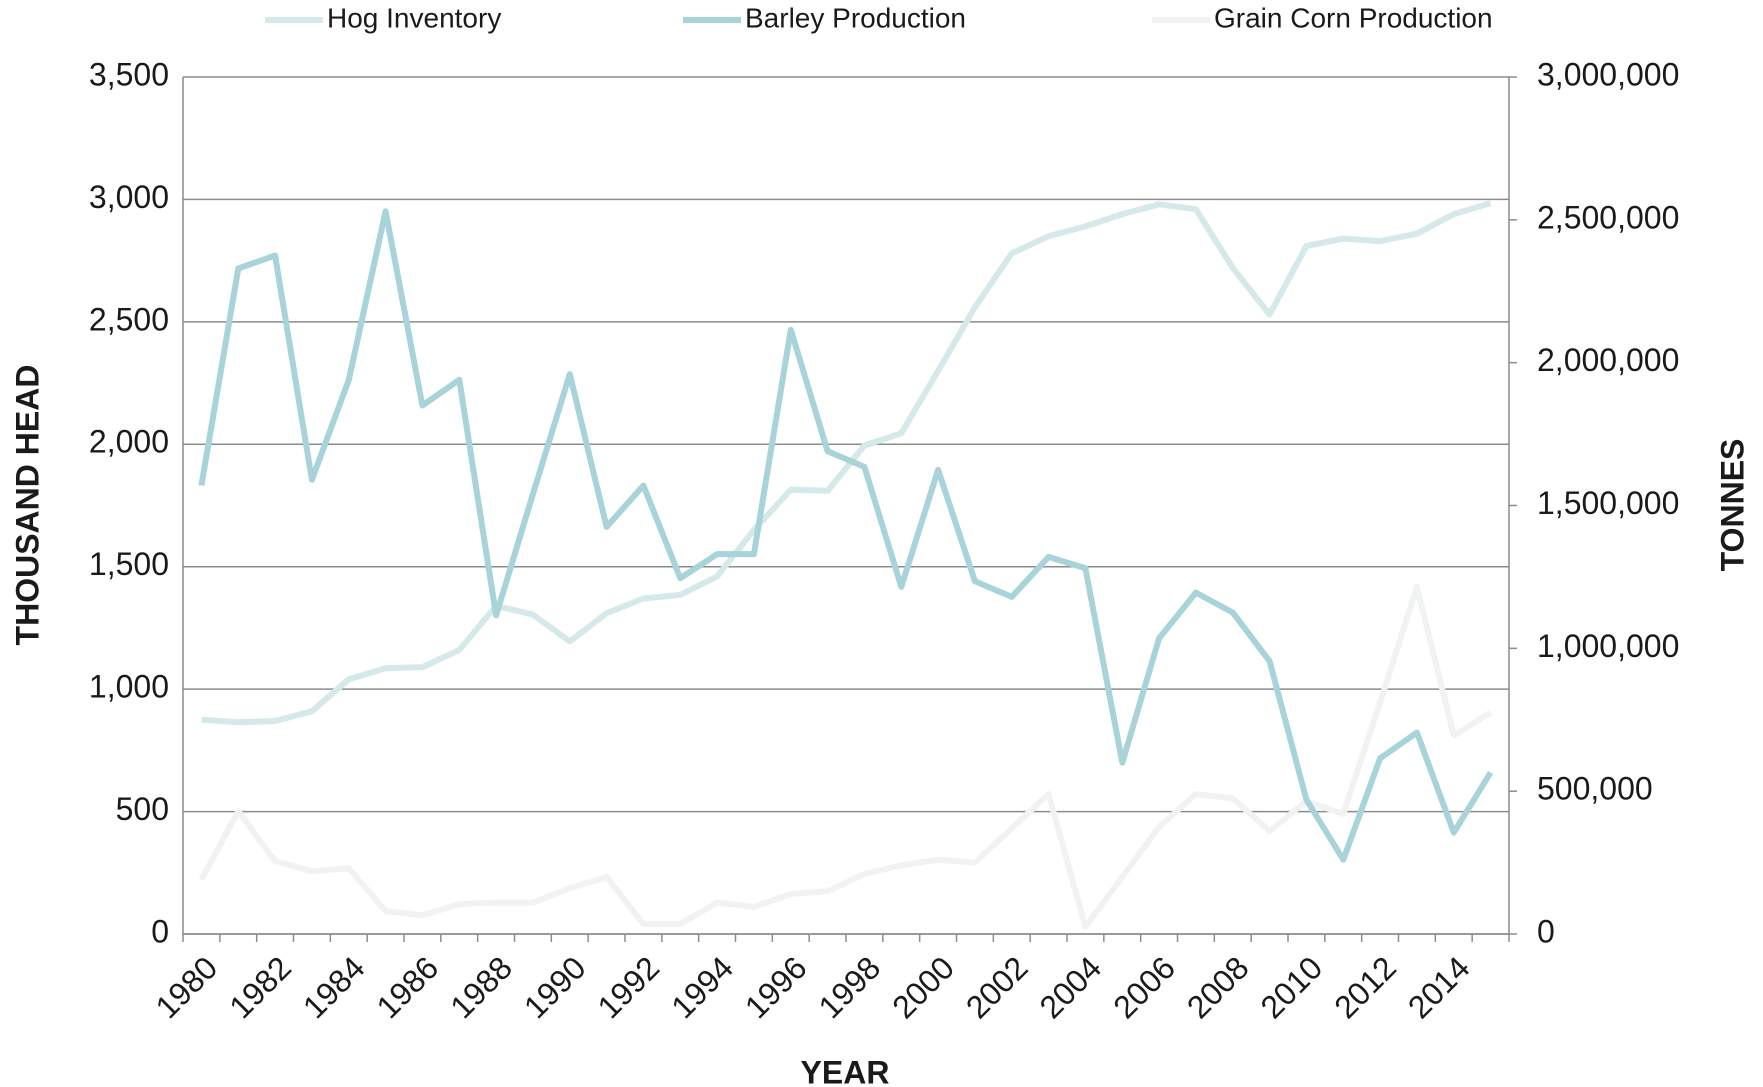 This screenshot has height=1087, width=1763. Describe the element at coordinates (1732, 505) in the screenshot. I see `y2-axis-title: TONNES` at that location.